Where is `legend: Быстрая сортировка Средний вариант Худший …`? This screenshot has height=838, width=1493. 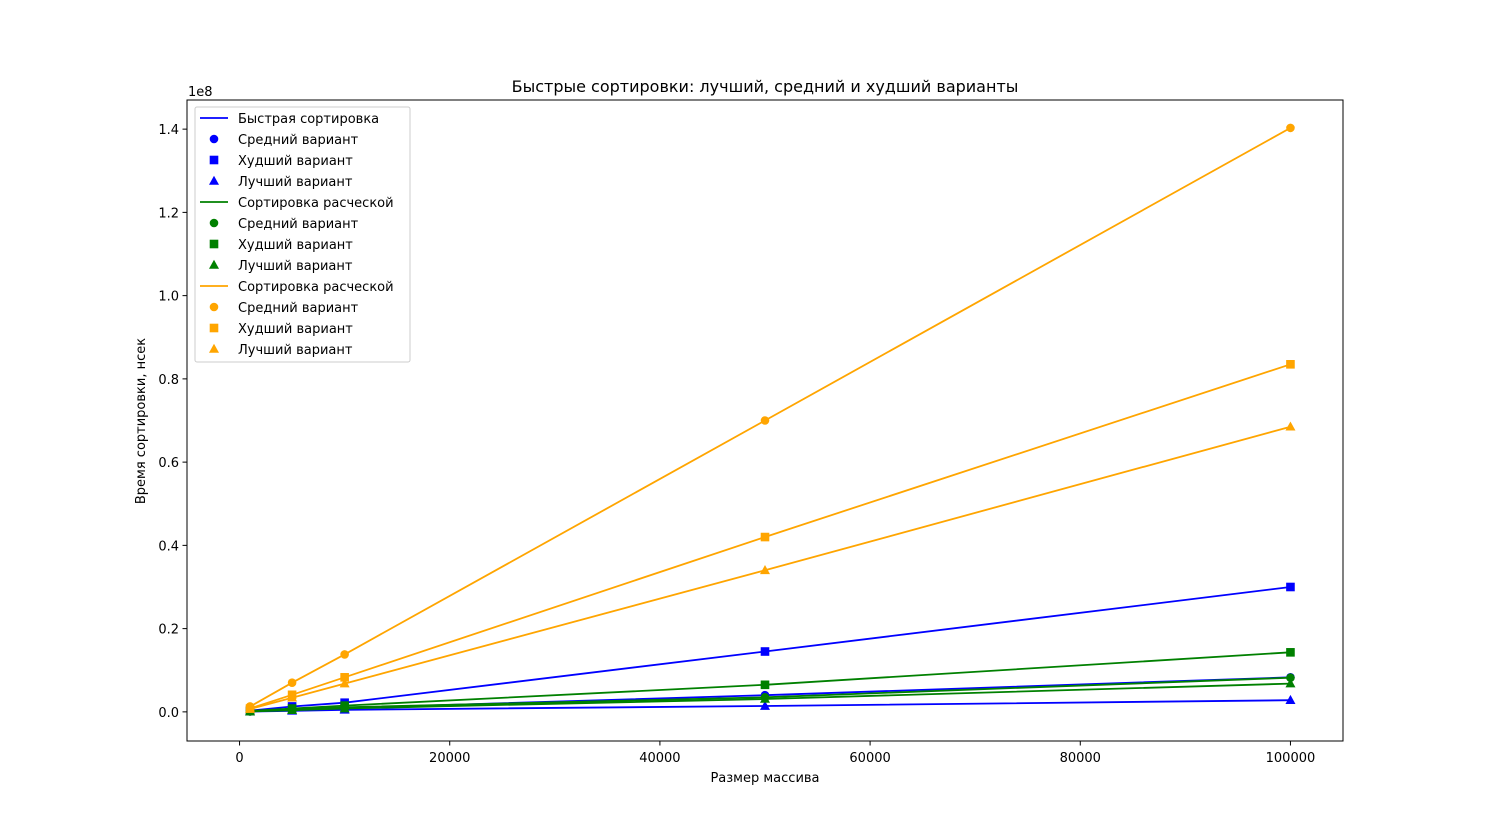 legend: Быстрая сортировка Средний вариант Худший … is located at coordinates (302, 234).